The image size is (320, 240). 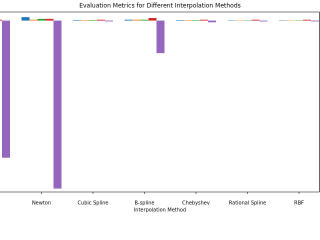 What do you see at coordinates (41, 204) in the screenshot?
I see `x-tick-label: Newton` at bounding box center [41, 204].